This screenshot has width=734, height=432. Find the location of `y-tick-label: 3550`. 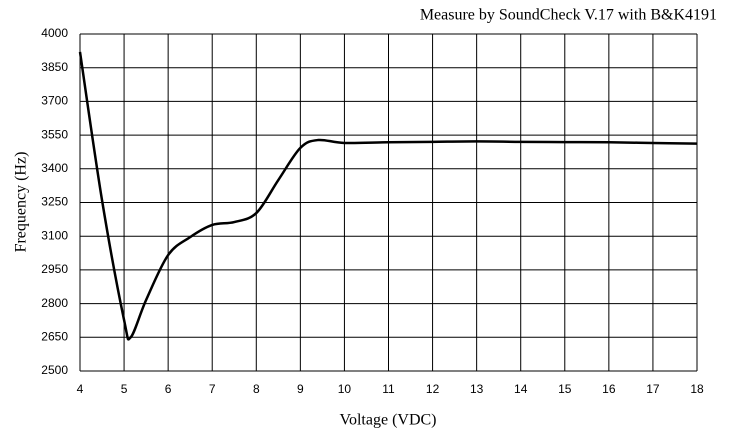

y-tick-label: 3550 is located at coordinates (54, 134).